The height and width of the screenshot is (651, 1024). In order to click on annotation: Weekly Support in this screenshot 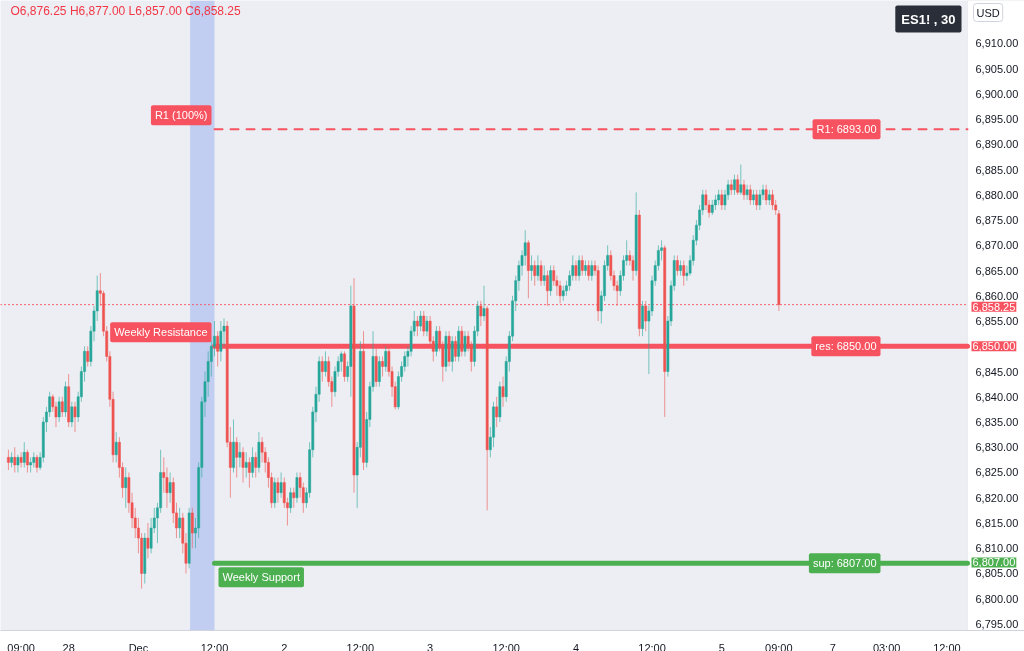, I will do `click(261, 577)`.